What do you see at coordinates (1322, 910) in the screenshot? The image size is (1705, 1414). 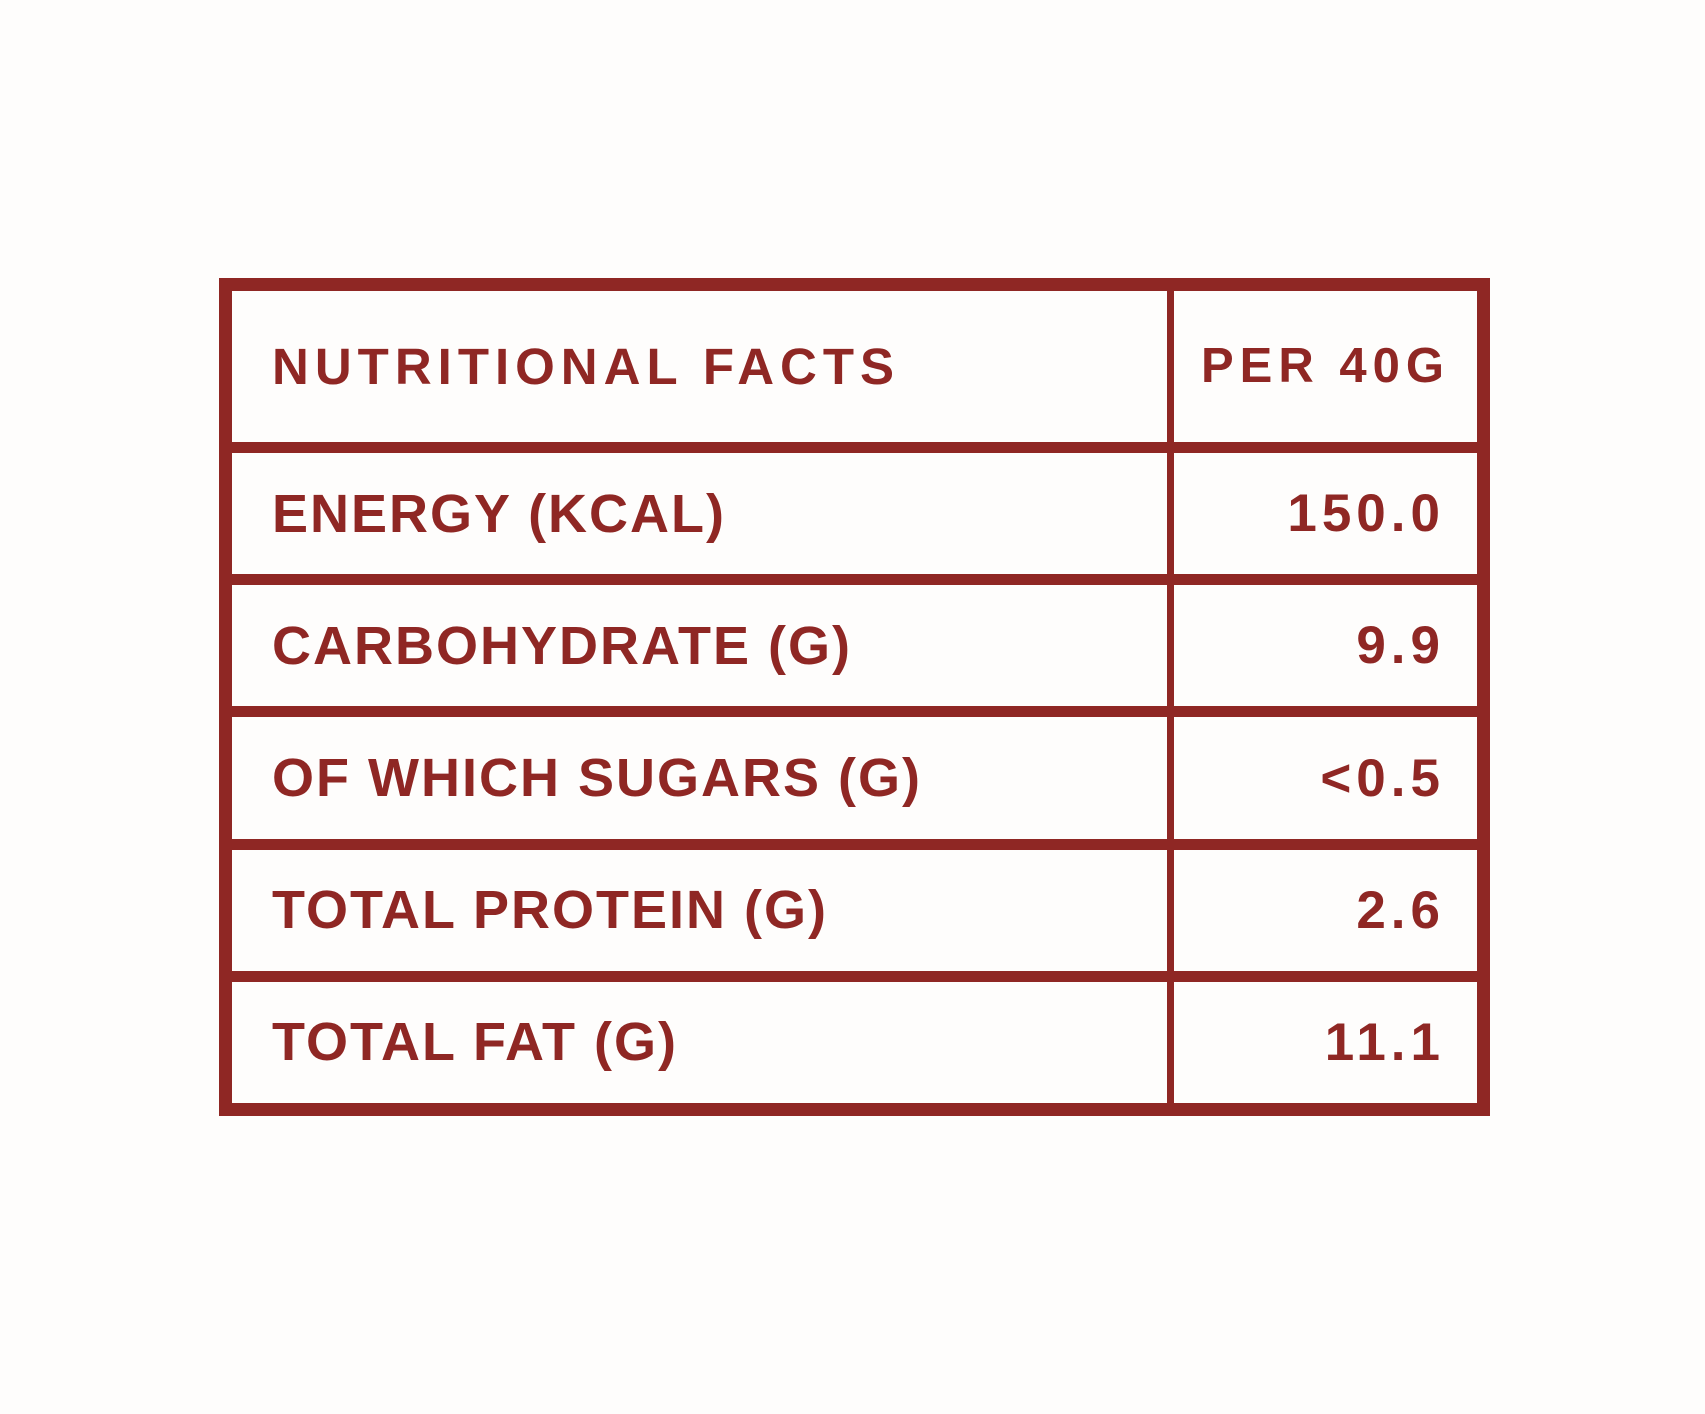 I see `row-value-protein: 2.6` at bounding box center [1322, 910].